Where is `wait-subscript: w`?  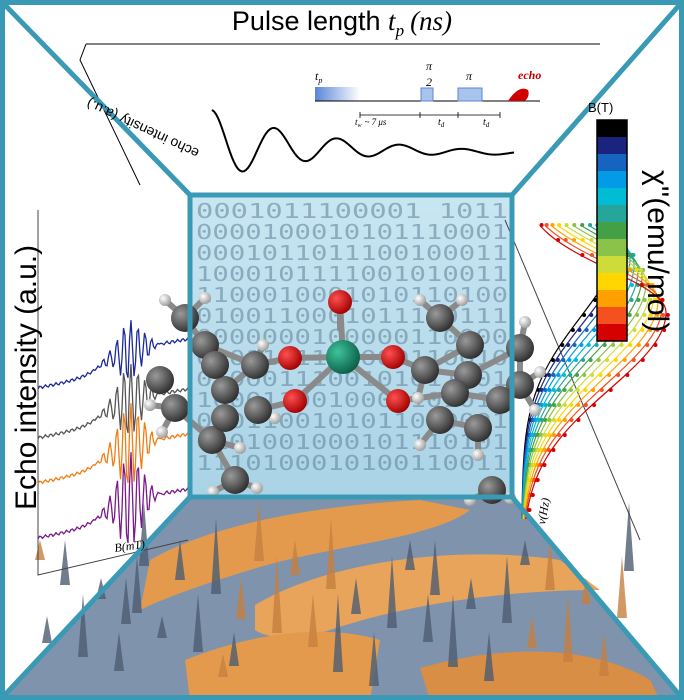
wait-subscript: w is located at coordinates (360, 126).